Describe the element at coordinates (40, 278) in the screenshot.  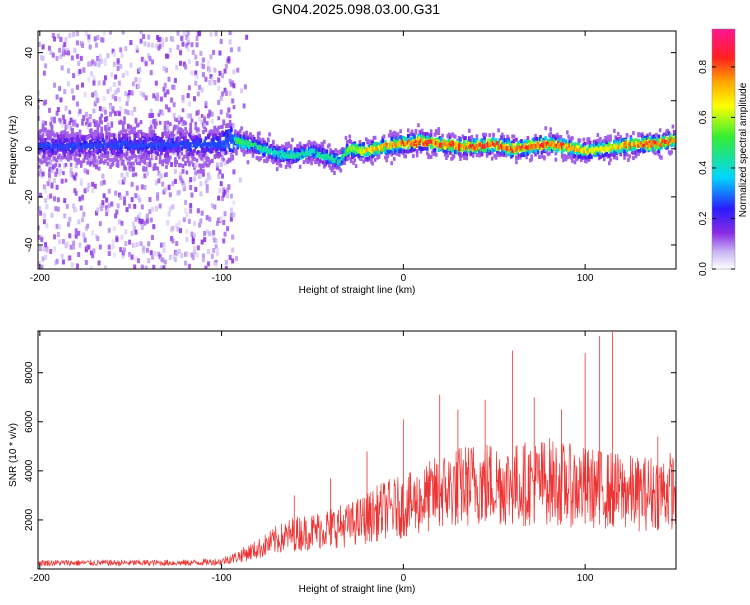
I see `x-tick-label: -200` at that location.